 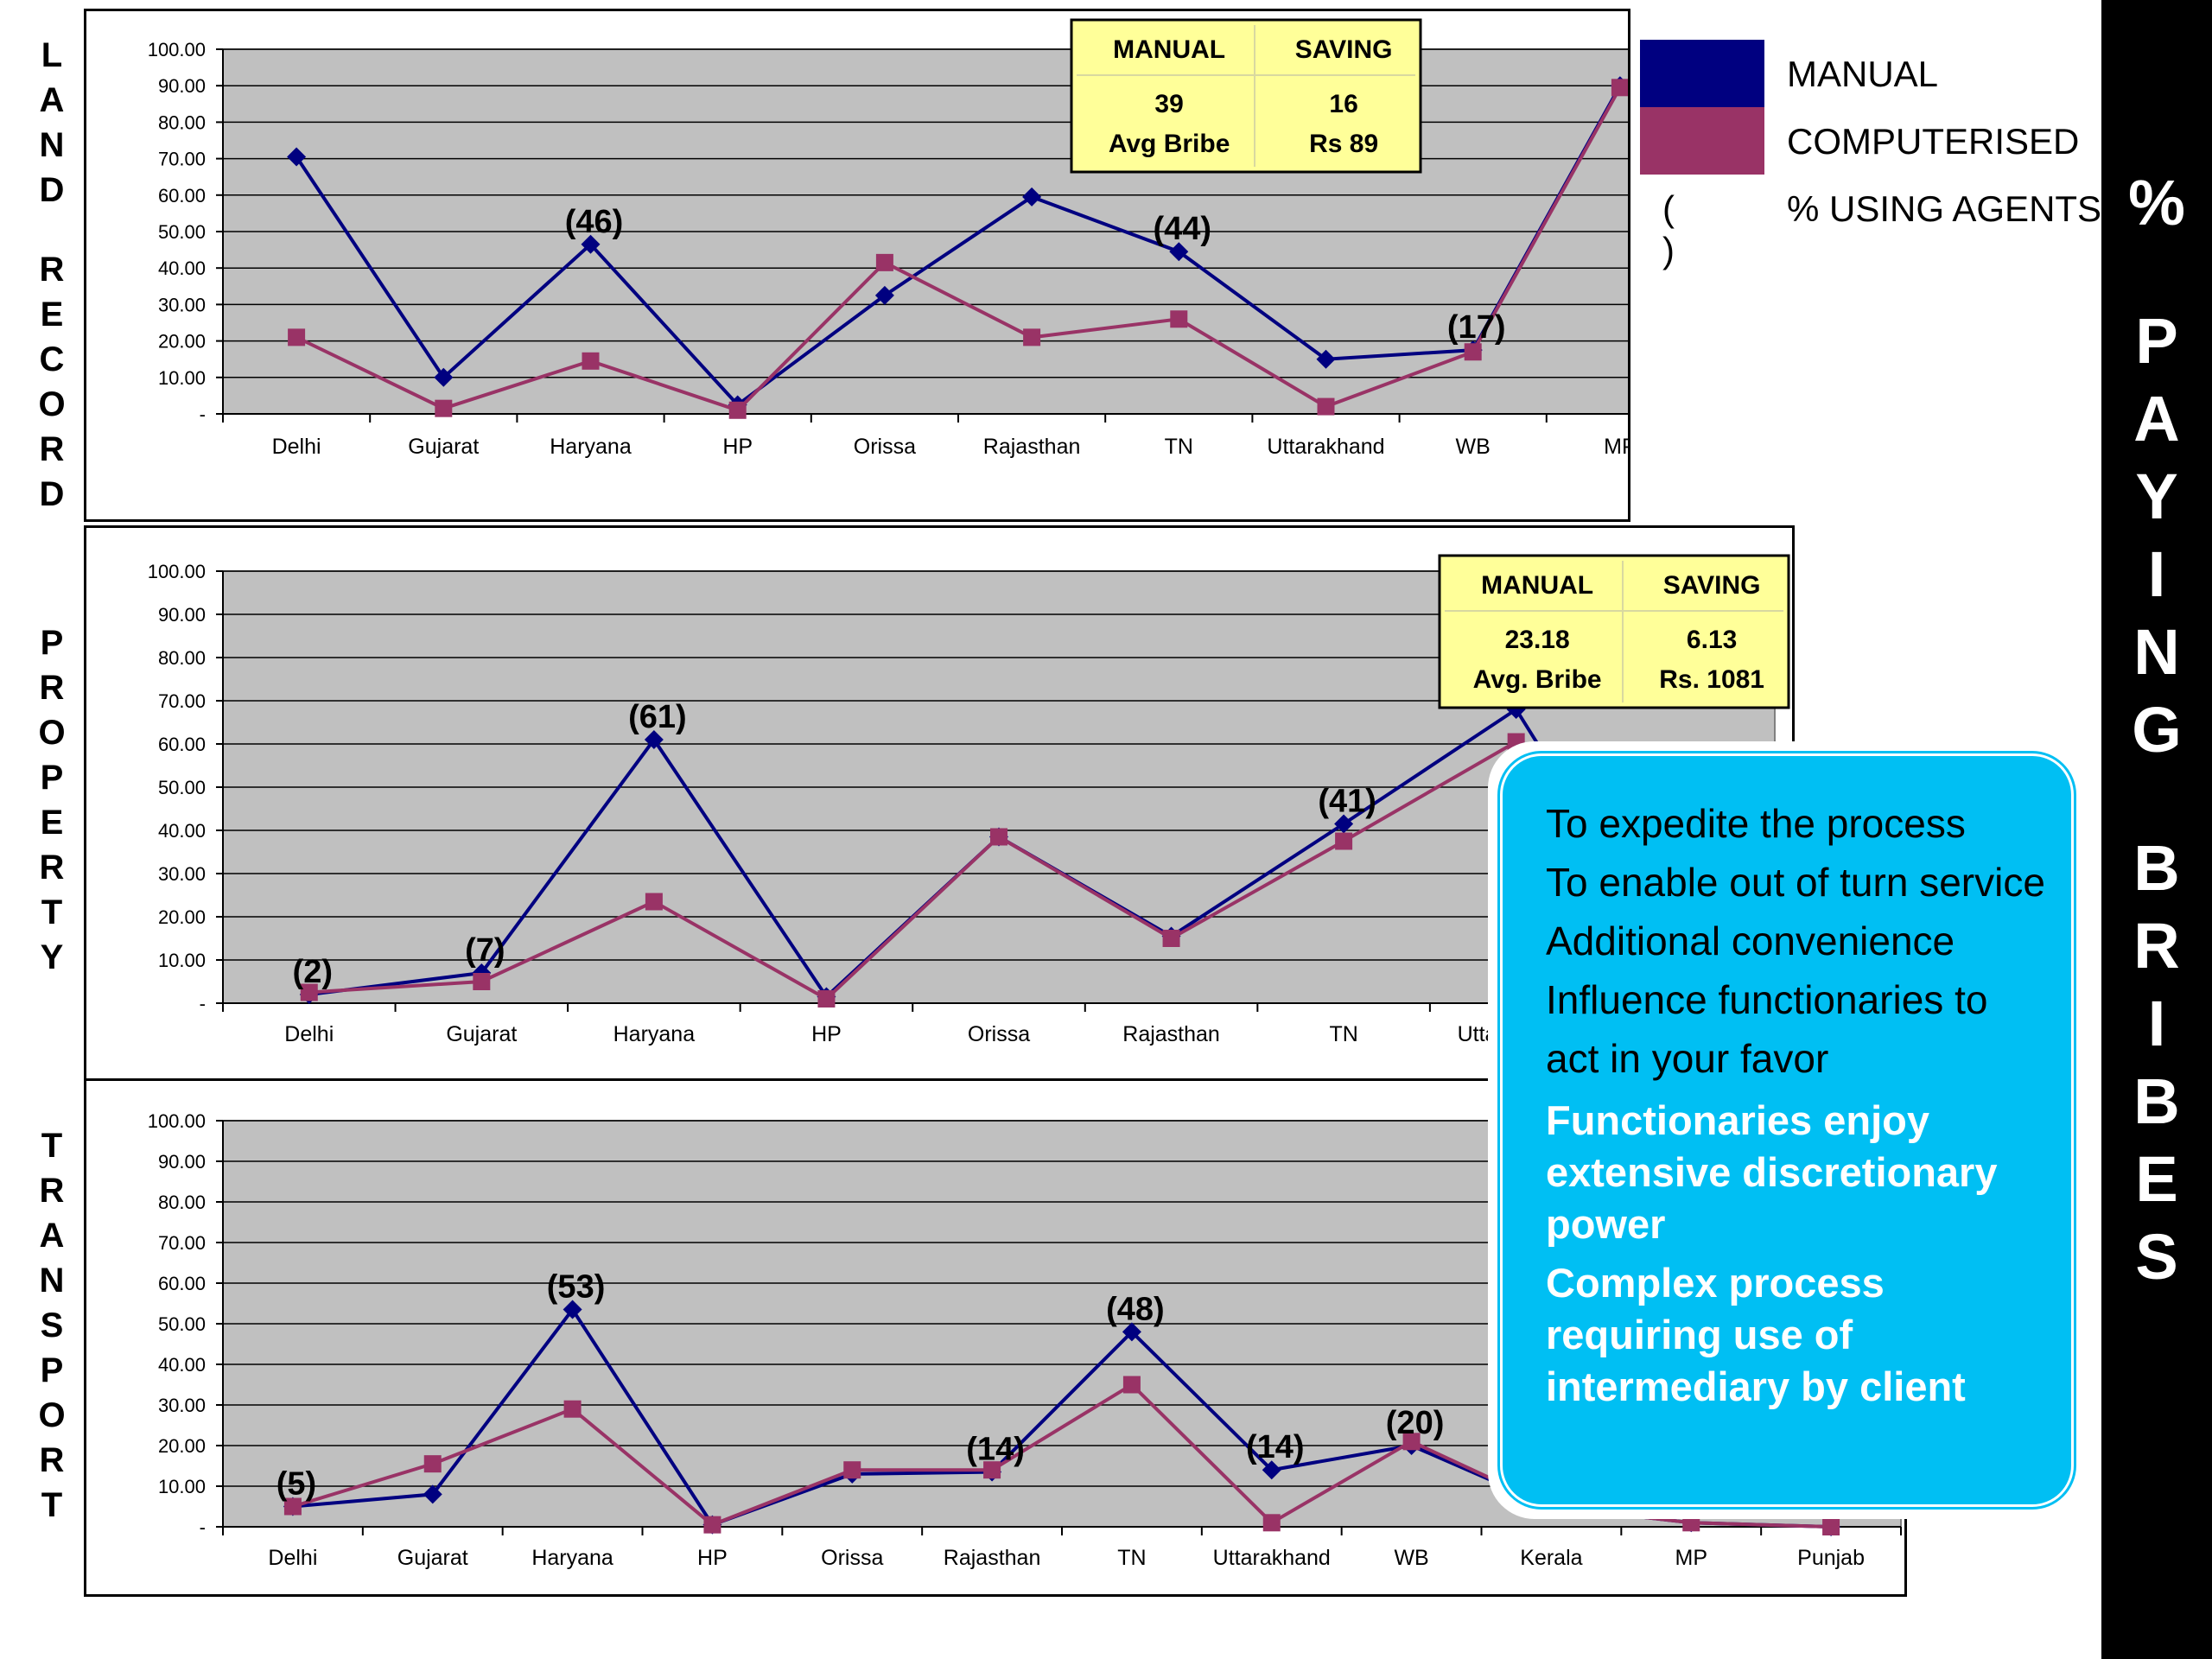 I want to click on right-title-letter: S, so click(x=2156, y=1257).